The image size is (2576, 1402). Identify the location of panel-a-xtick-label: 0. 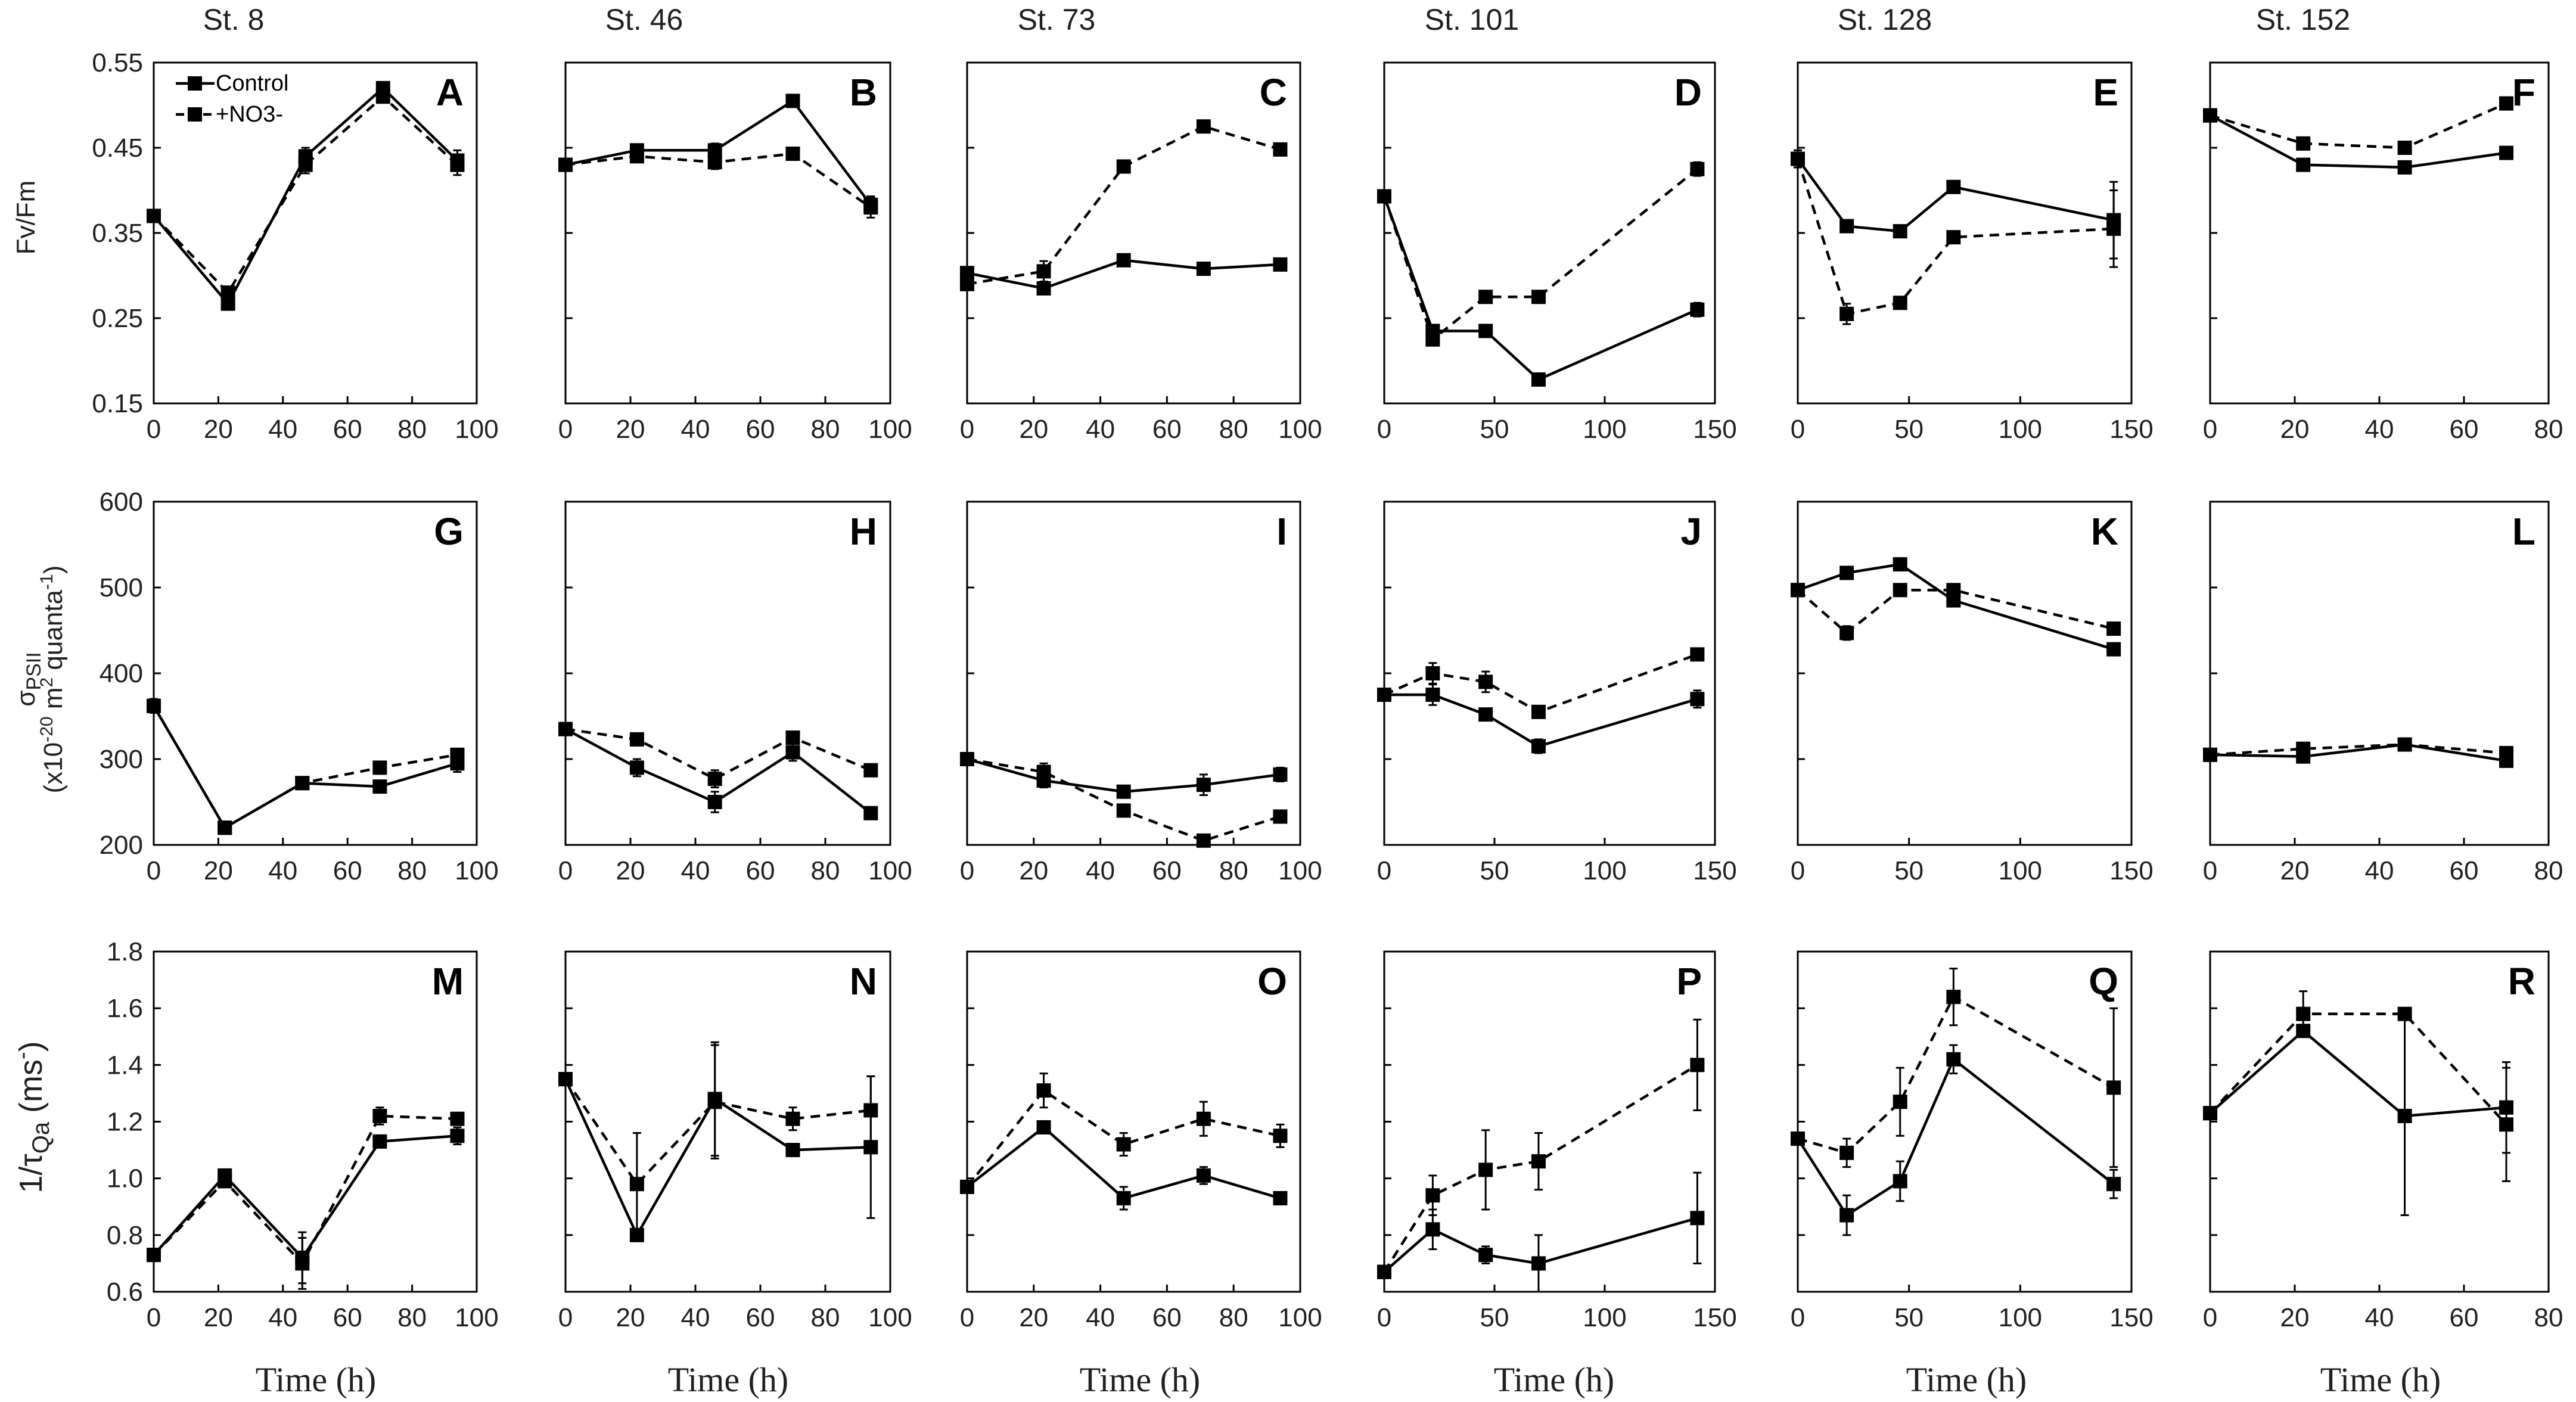
(154, 429).